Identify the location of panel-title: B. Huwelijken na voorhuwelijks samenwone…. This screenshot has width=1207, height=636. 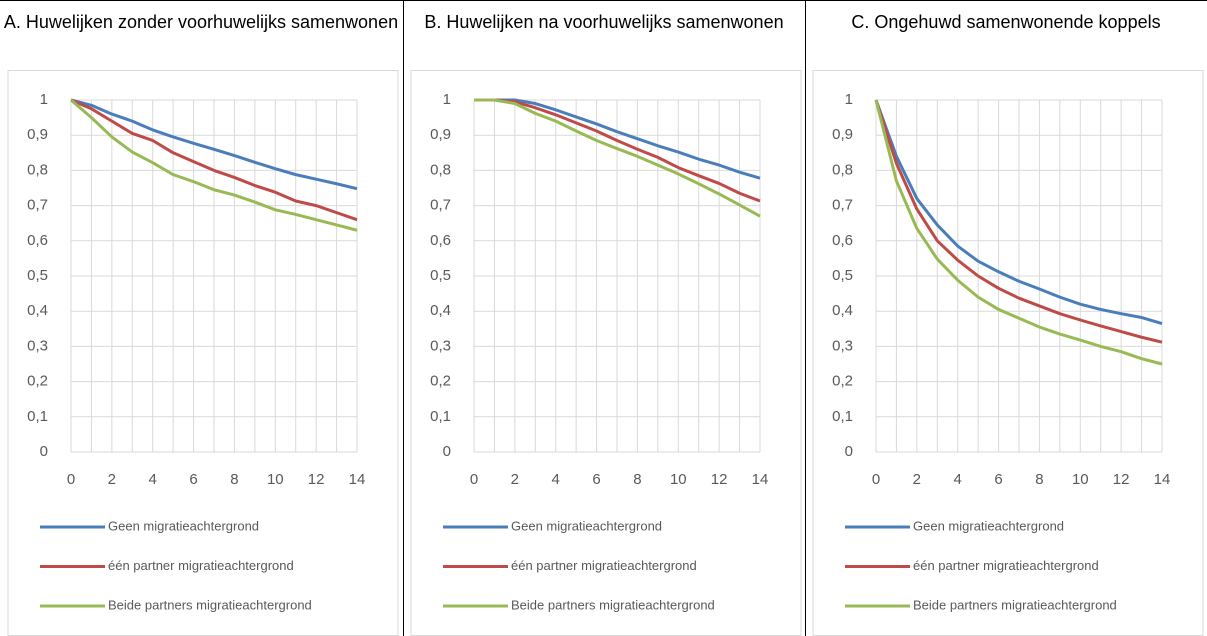
(604, 22).